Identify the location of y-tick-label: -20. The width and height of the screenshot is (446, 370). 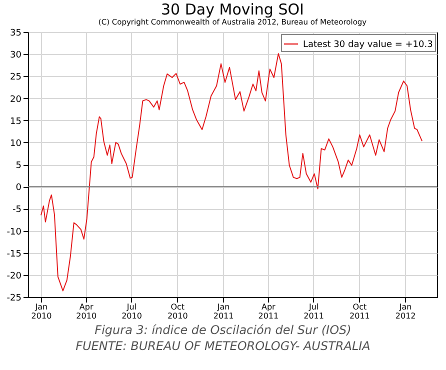
(14, 276).